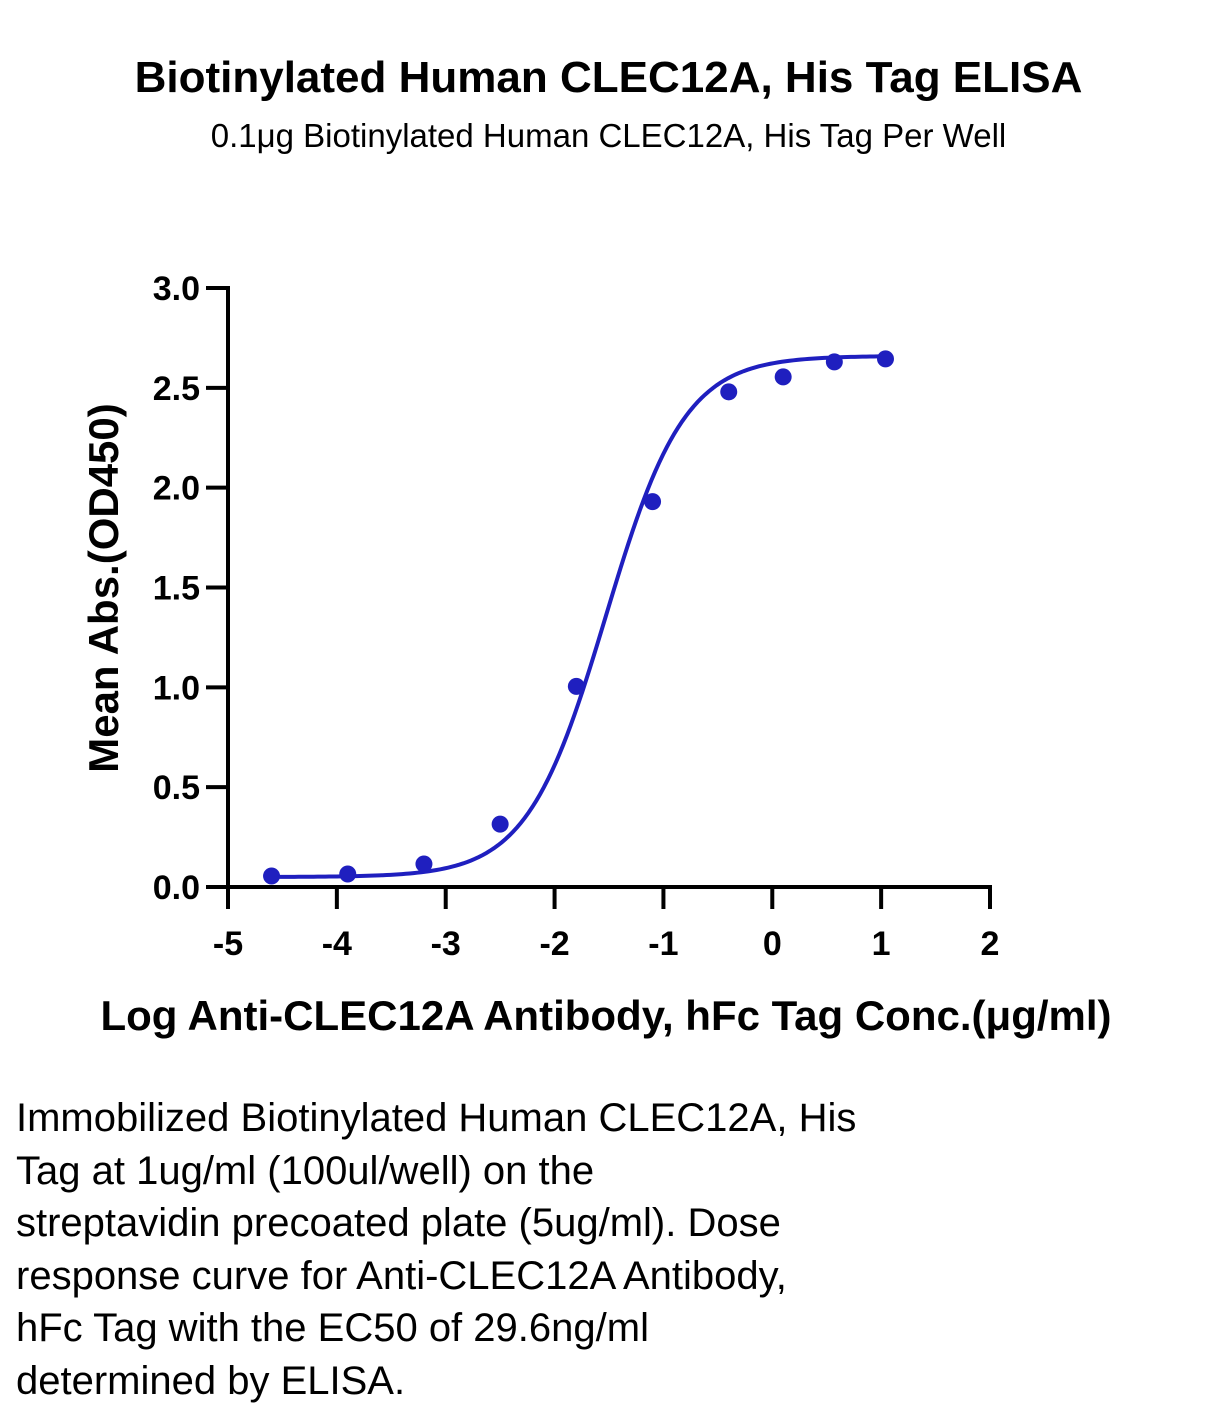 This screenshot has height=1425, width=1217. Describe the element at coordinates (228, 944) in the screenshot. I see `x-tick-label: -5` at that location.